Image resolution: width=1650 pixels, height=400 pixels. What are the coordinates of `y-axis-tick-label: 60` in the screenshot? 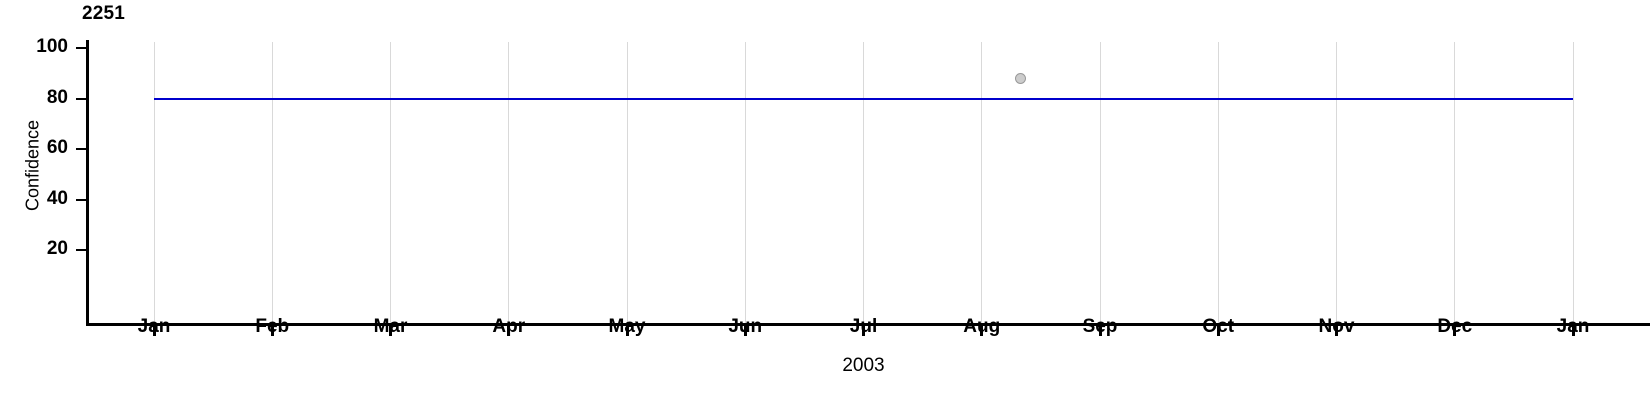 It's located at (57, 147).